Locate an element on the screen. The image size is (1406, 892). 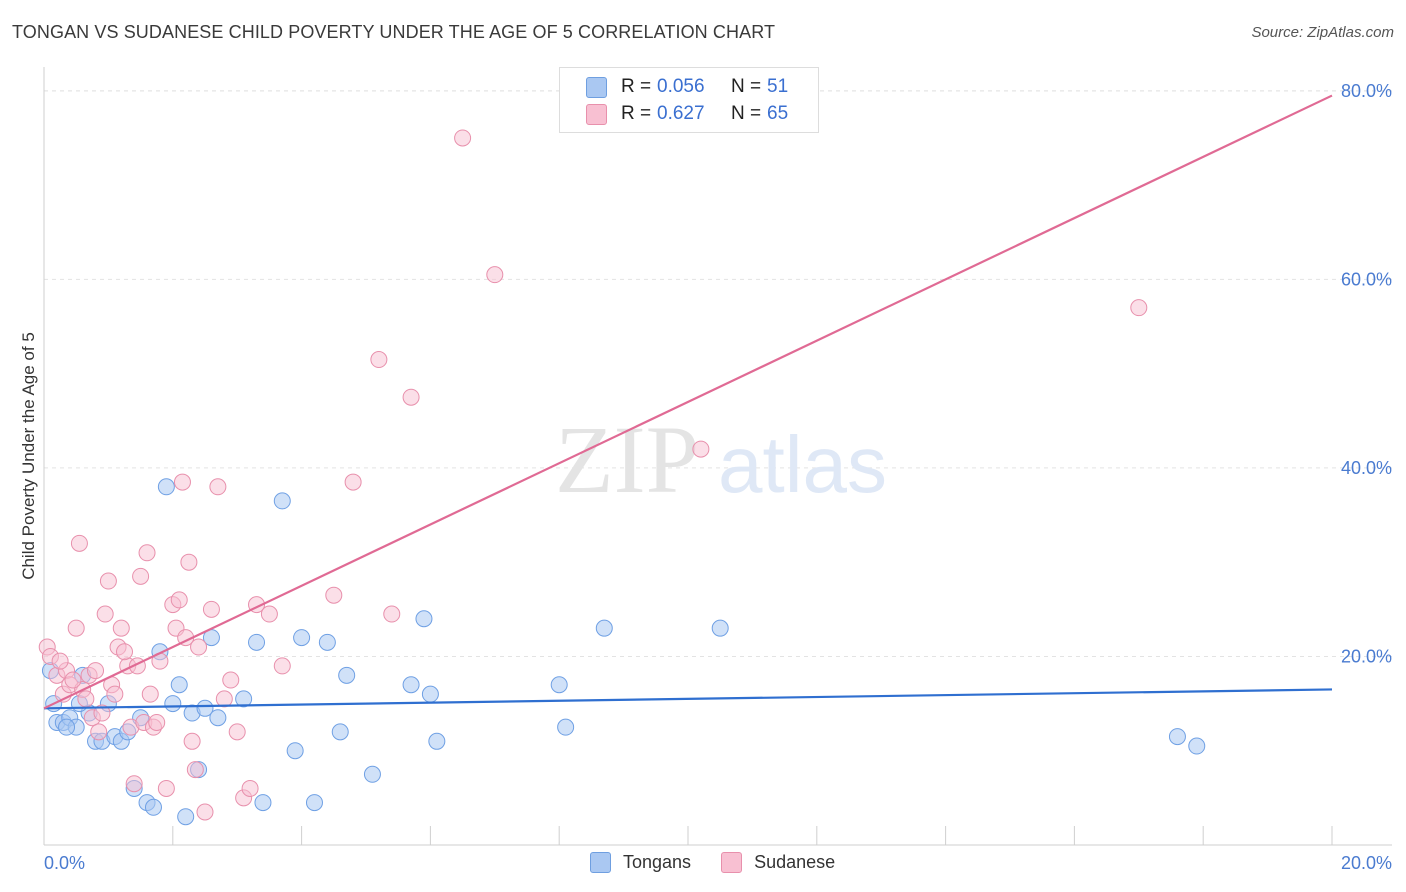
y-axis-label: Child Poverty Under the Age of 5 is located at coordinates (28, 456).